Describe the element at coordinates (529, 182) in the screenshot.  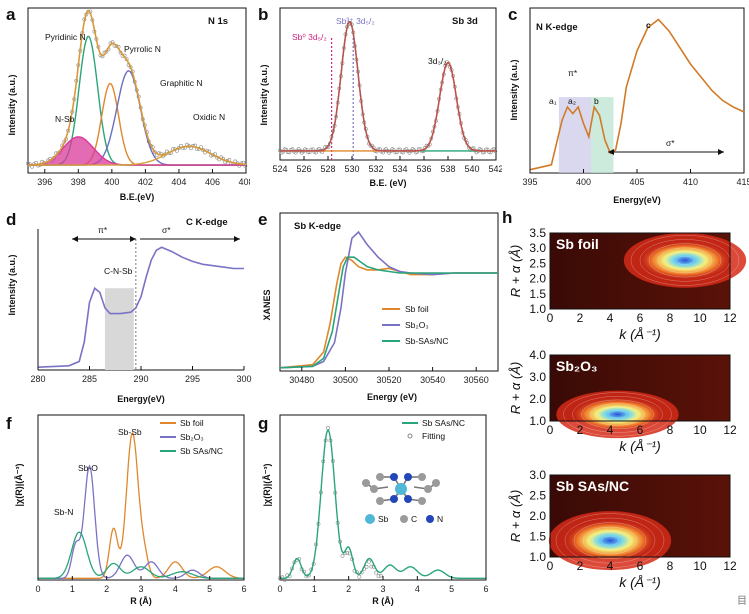
I see `c-tick-label: 395` at that location.